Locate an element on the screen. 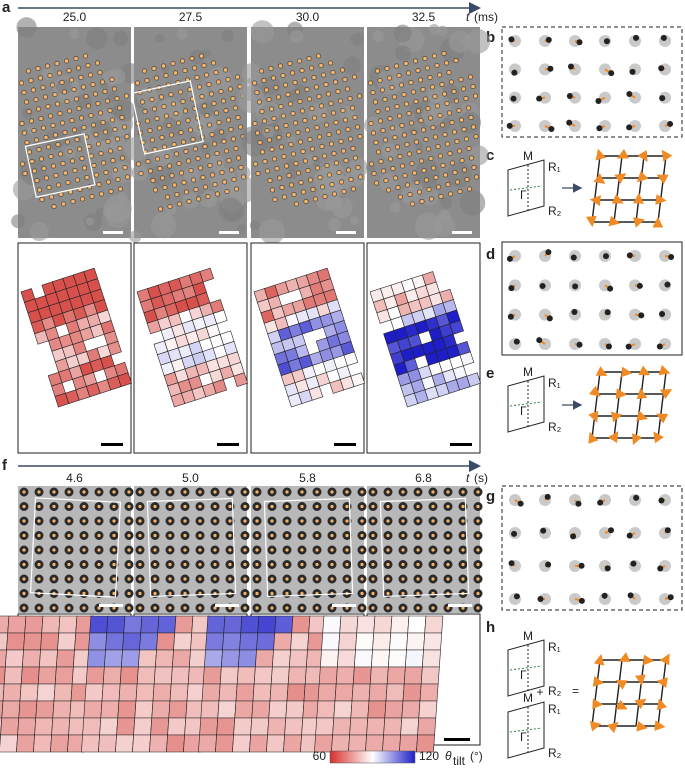 The image size is (685, 770). scale-bar is located at coordinates (457, 739).